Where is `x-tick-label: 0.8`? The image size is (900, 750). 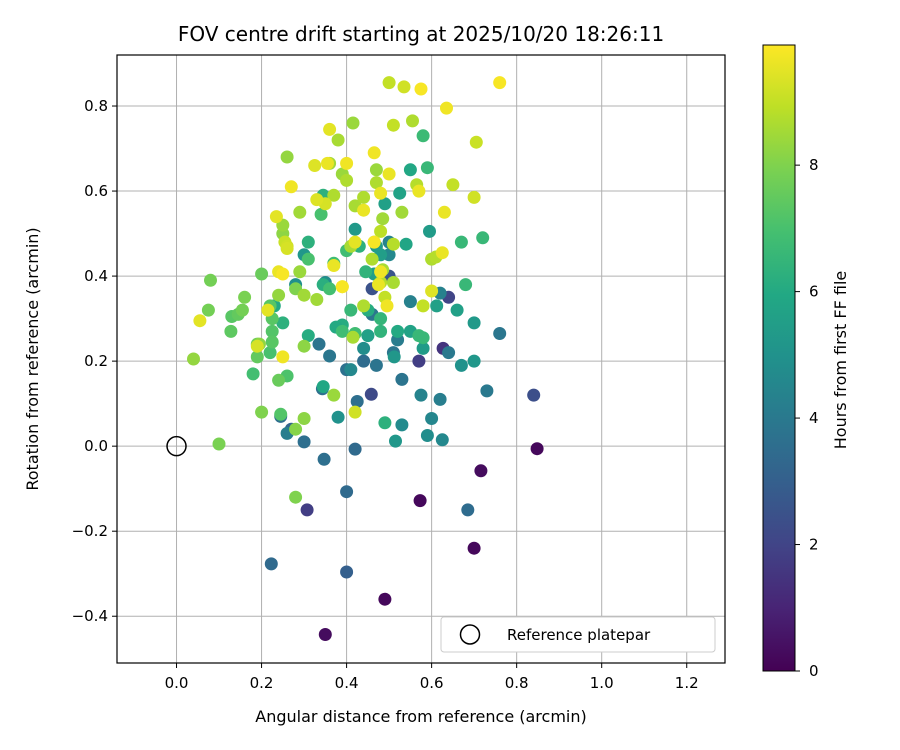
x-tick-label: 0.8 is located at coordinates (517, 683).